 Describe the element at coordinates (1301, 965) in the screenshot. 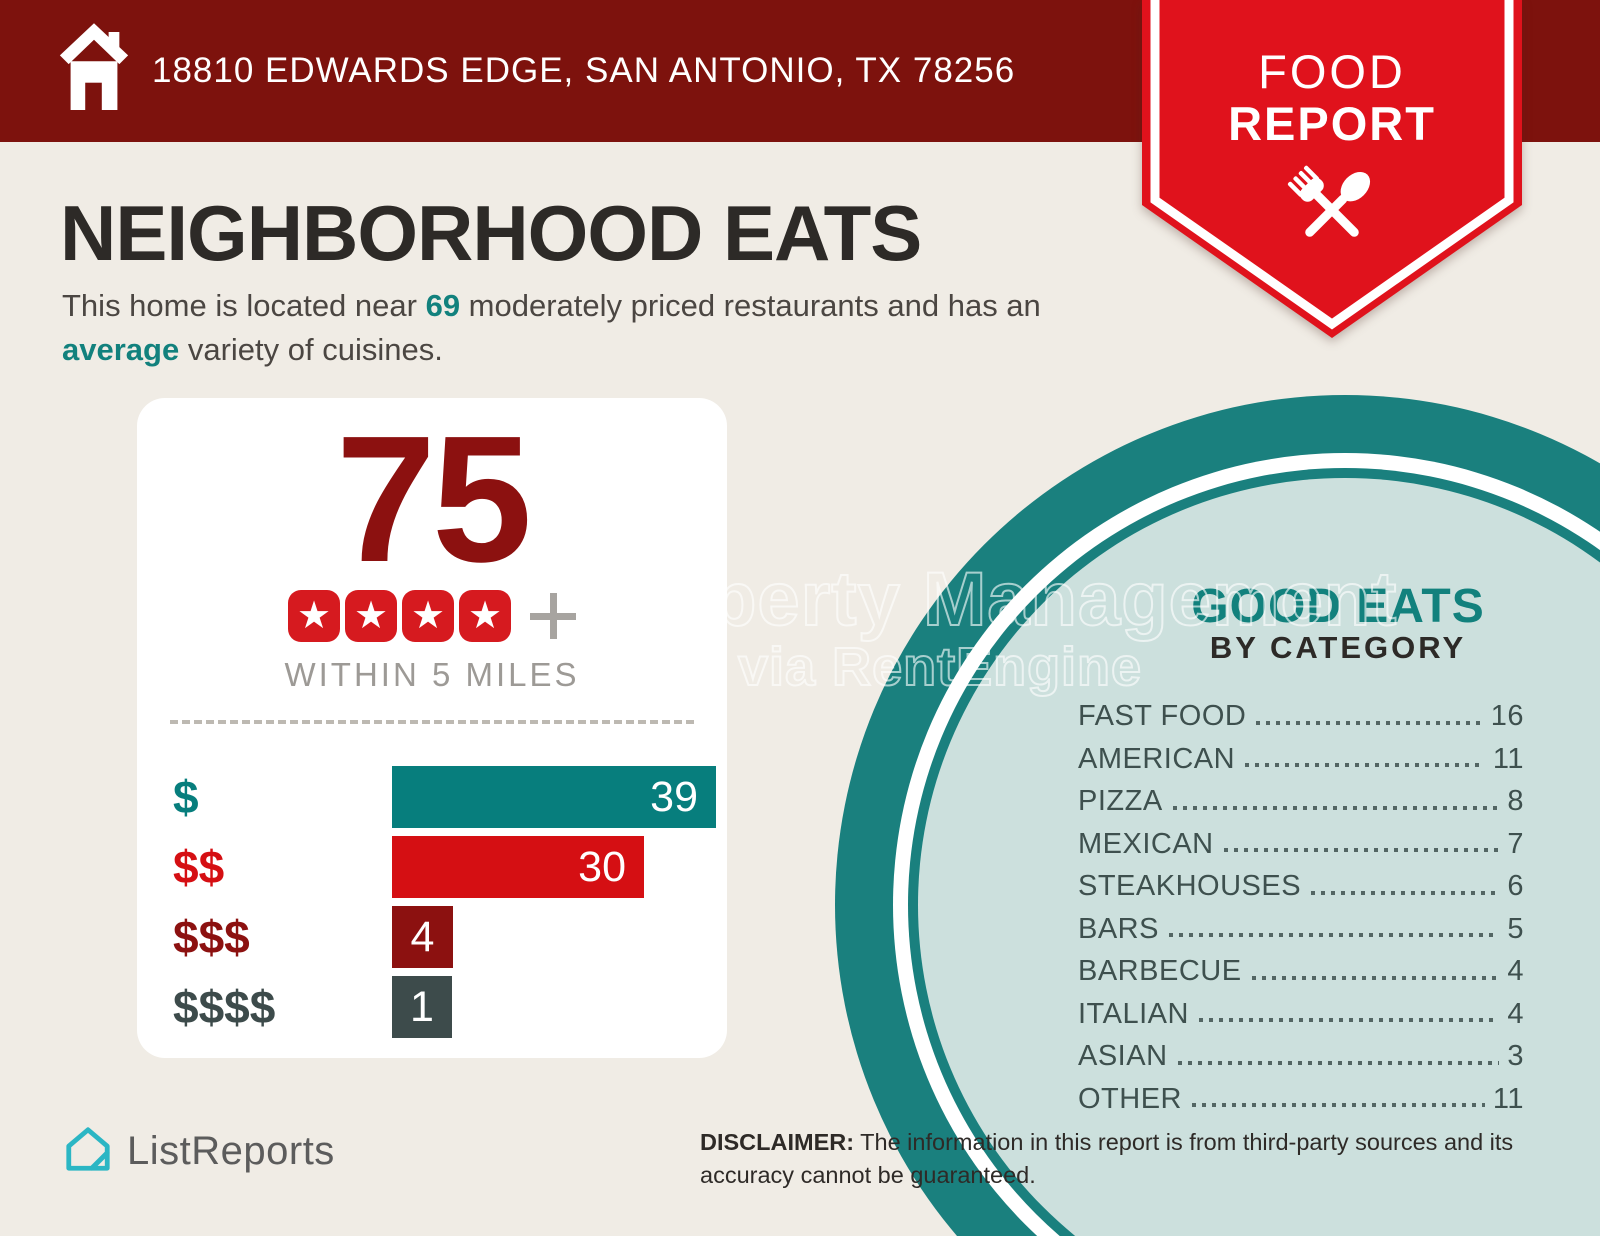

I see `category-row: BARBECUE 4` at that location.